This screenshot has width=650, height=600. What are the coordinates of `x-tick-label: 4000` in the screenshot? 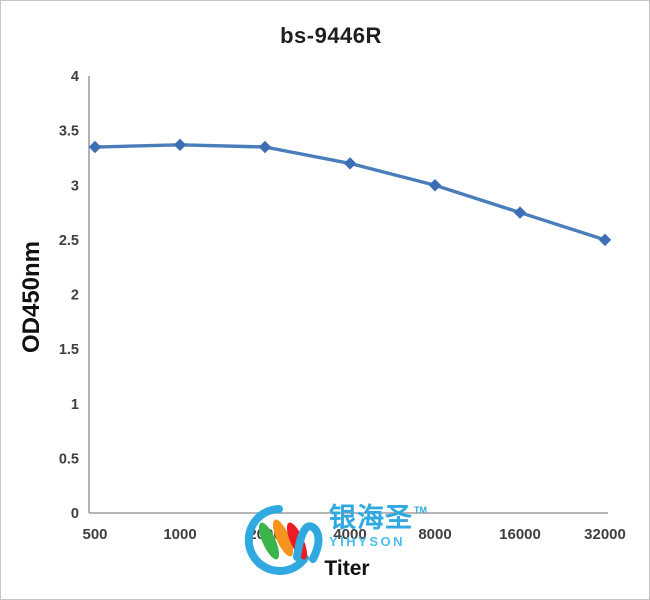 It's located at (349, 534).